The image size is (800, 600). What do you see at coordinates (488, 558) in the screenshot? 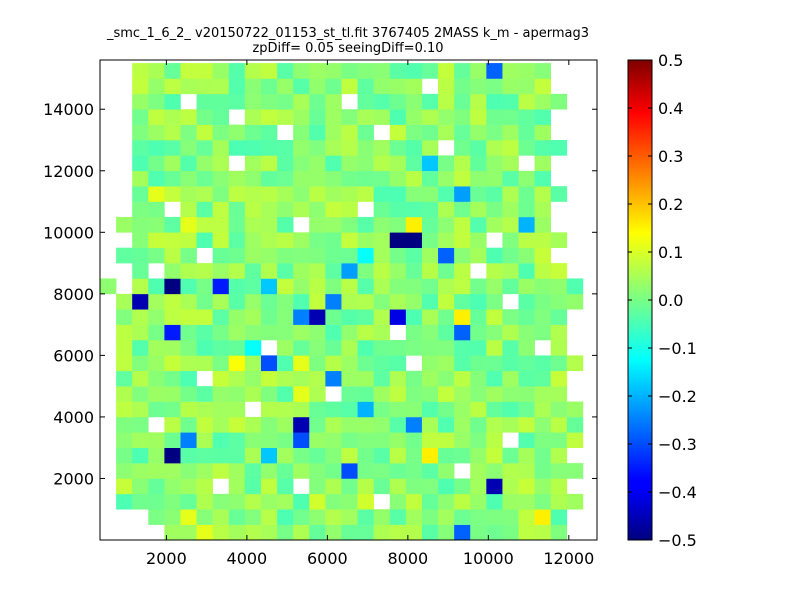
I see `x-tick-label: 10000` at bounding box center [488, 558].